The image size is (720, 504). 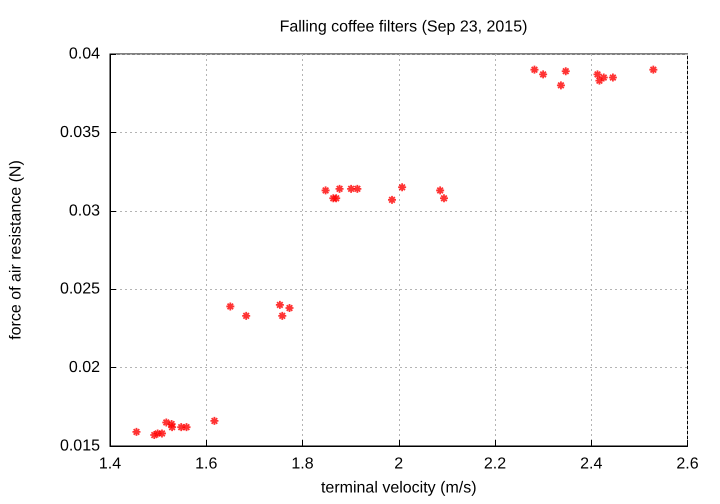 What do you see at coordinates (16, 250) in the screenshot?
I see `y-axis-title: force of air resistance (N)` at bounding box center [16, 250].